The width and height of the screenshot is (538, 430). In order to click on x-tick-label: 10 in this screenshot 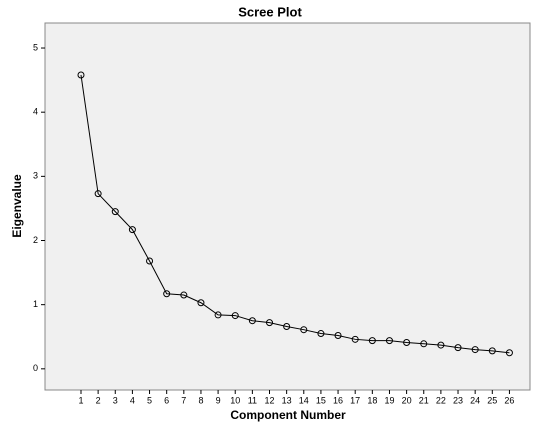, I will do `click(235, 400)`.